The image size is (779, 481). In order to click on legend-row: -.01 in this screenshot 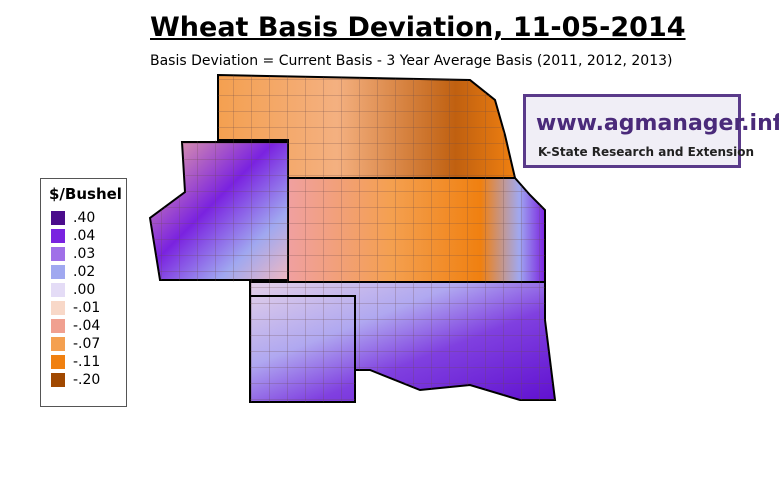, I will do `click(88, 308)`.